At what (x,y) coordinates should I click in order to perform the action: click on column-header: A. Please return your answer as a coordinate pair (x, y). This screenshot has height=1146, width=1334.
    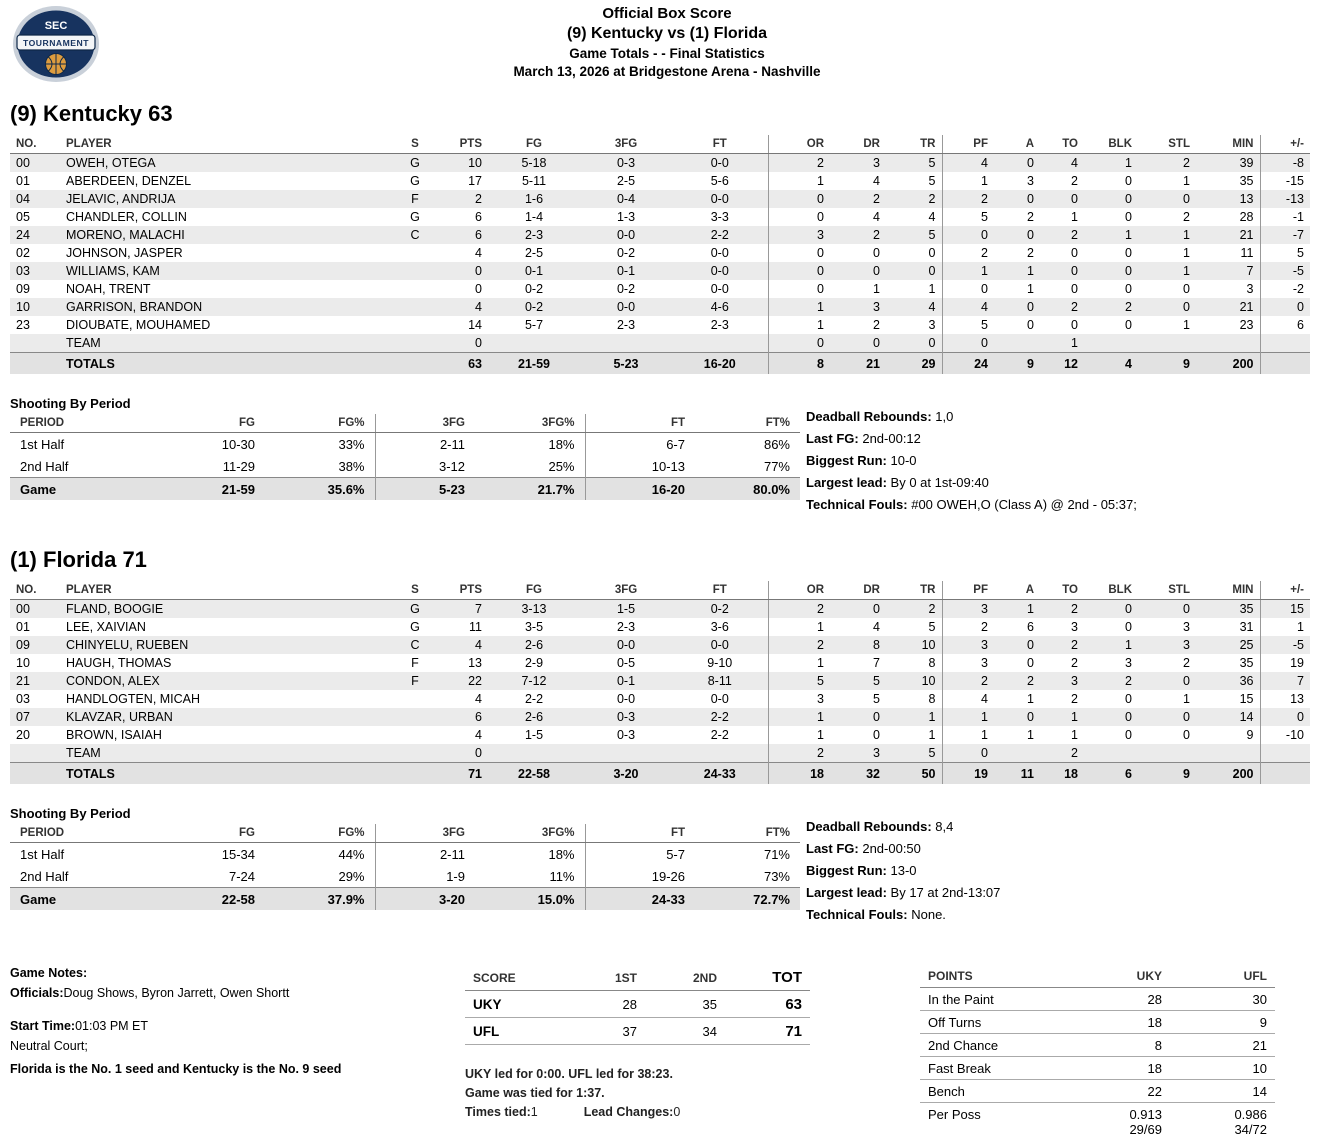
    Looking at the image, I should click on (1017, 144).